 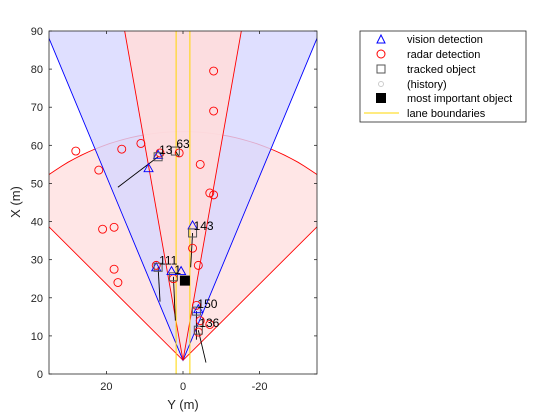 I want to click on legend-entry-lane: lane boundaries, so click(x=425, y=114).